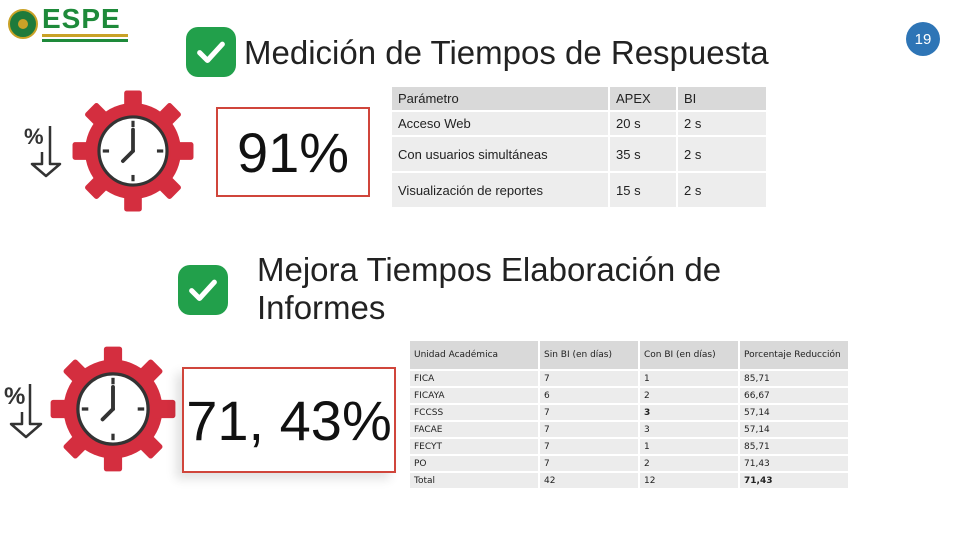  Describe the element at coordinates (642, 155) in the screenshot. I see `table-cell: 35 s` at that location.